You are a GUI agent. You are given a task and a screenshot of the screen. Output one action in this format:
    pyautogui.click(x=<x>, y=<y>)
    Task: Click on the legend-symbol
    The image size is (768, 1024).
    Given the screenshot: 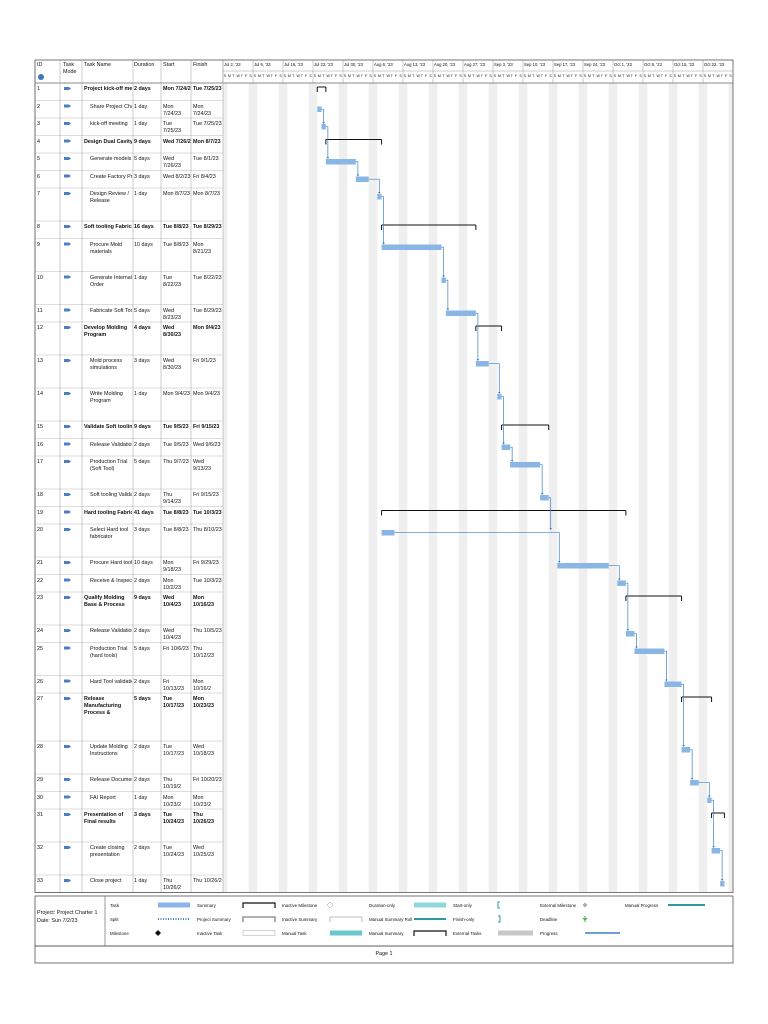 What is the action you would take?
    pyautogui.click(x=259, y=933)
    